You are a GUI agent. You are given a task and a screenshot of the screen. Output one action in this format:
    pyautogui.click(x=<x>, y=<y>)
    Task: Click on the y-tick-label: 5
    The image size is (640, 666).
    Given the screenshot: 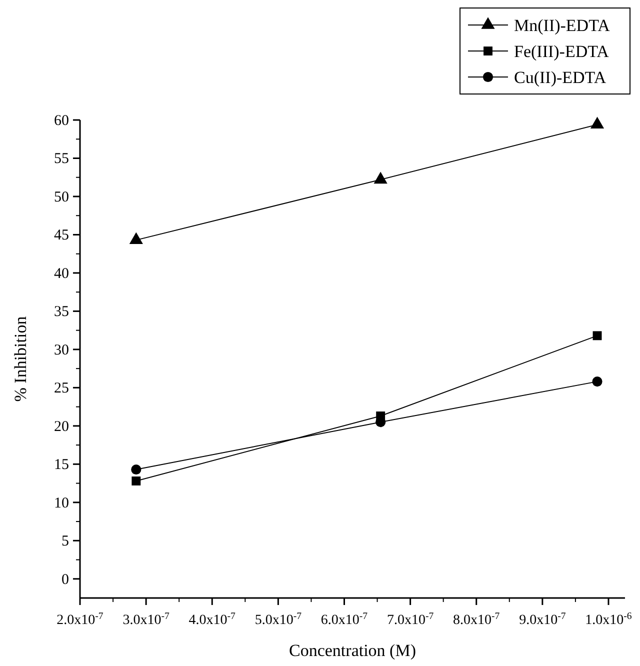 What is the action you would take?
    pyautogui.click(x=65, y=542)
    